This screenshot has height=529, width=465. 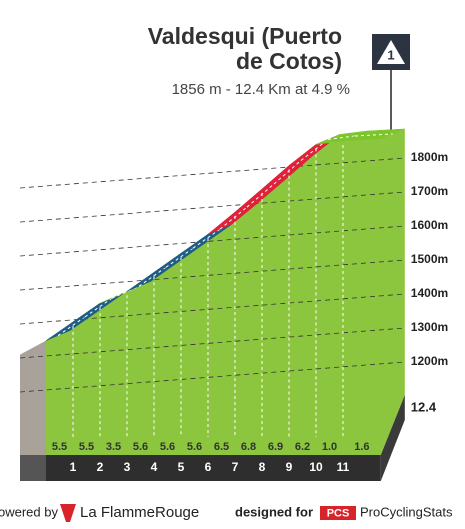 I want to click on x-tick-label: 7, so click(x=235, y=467).